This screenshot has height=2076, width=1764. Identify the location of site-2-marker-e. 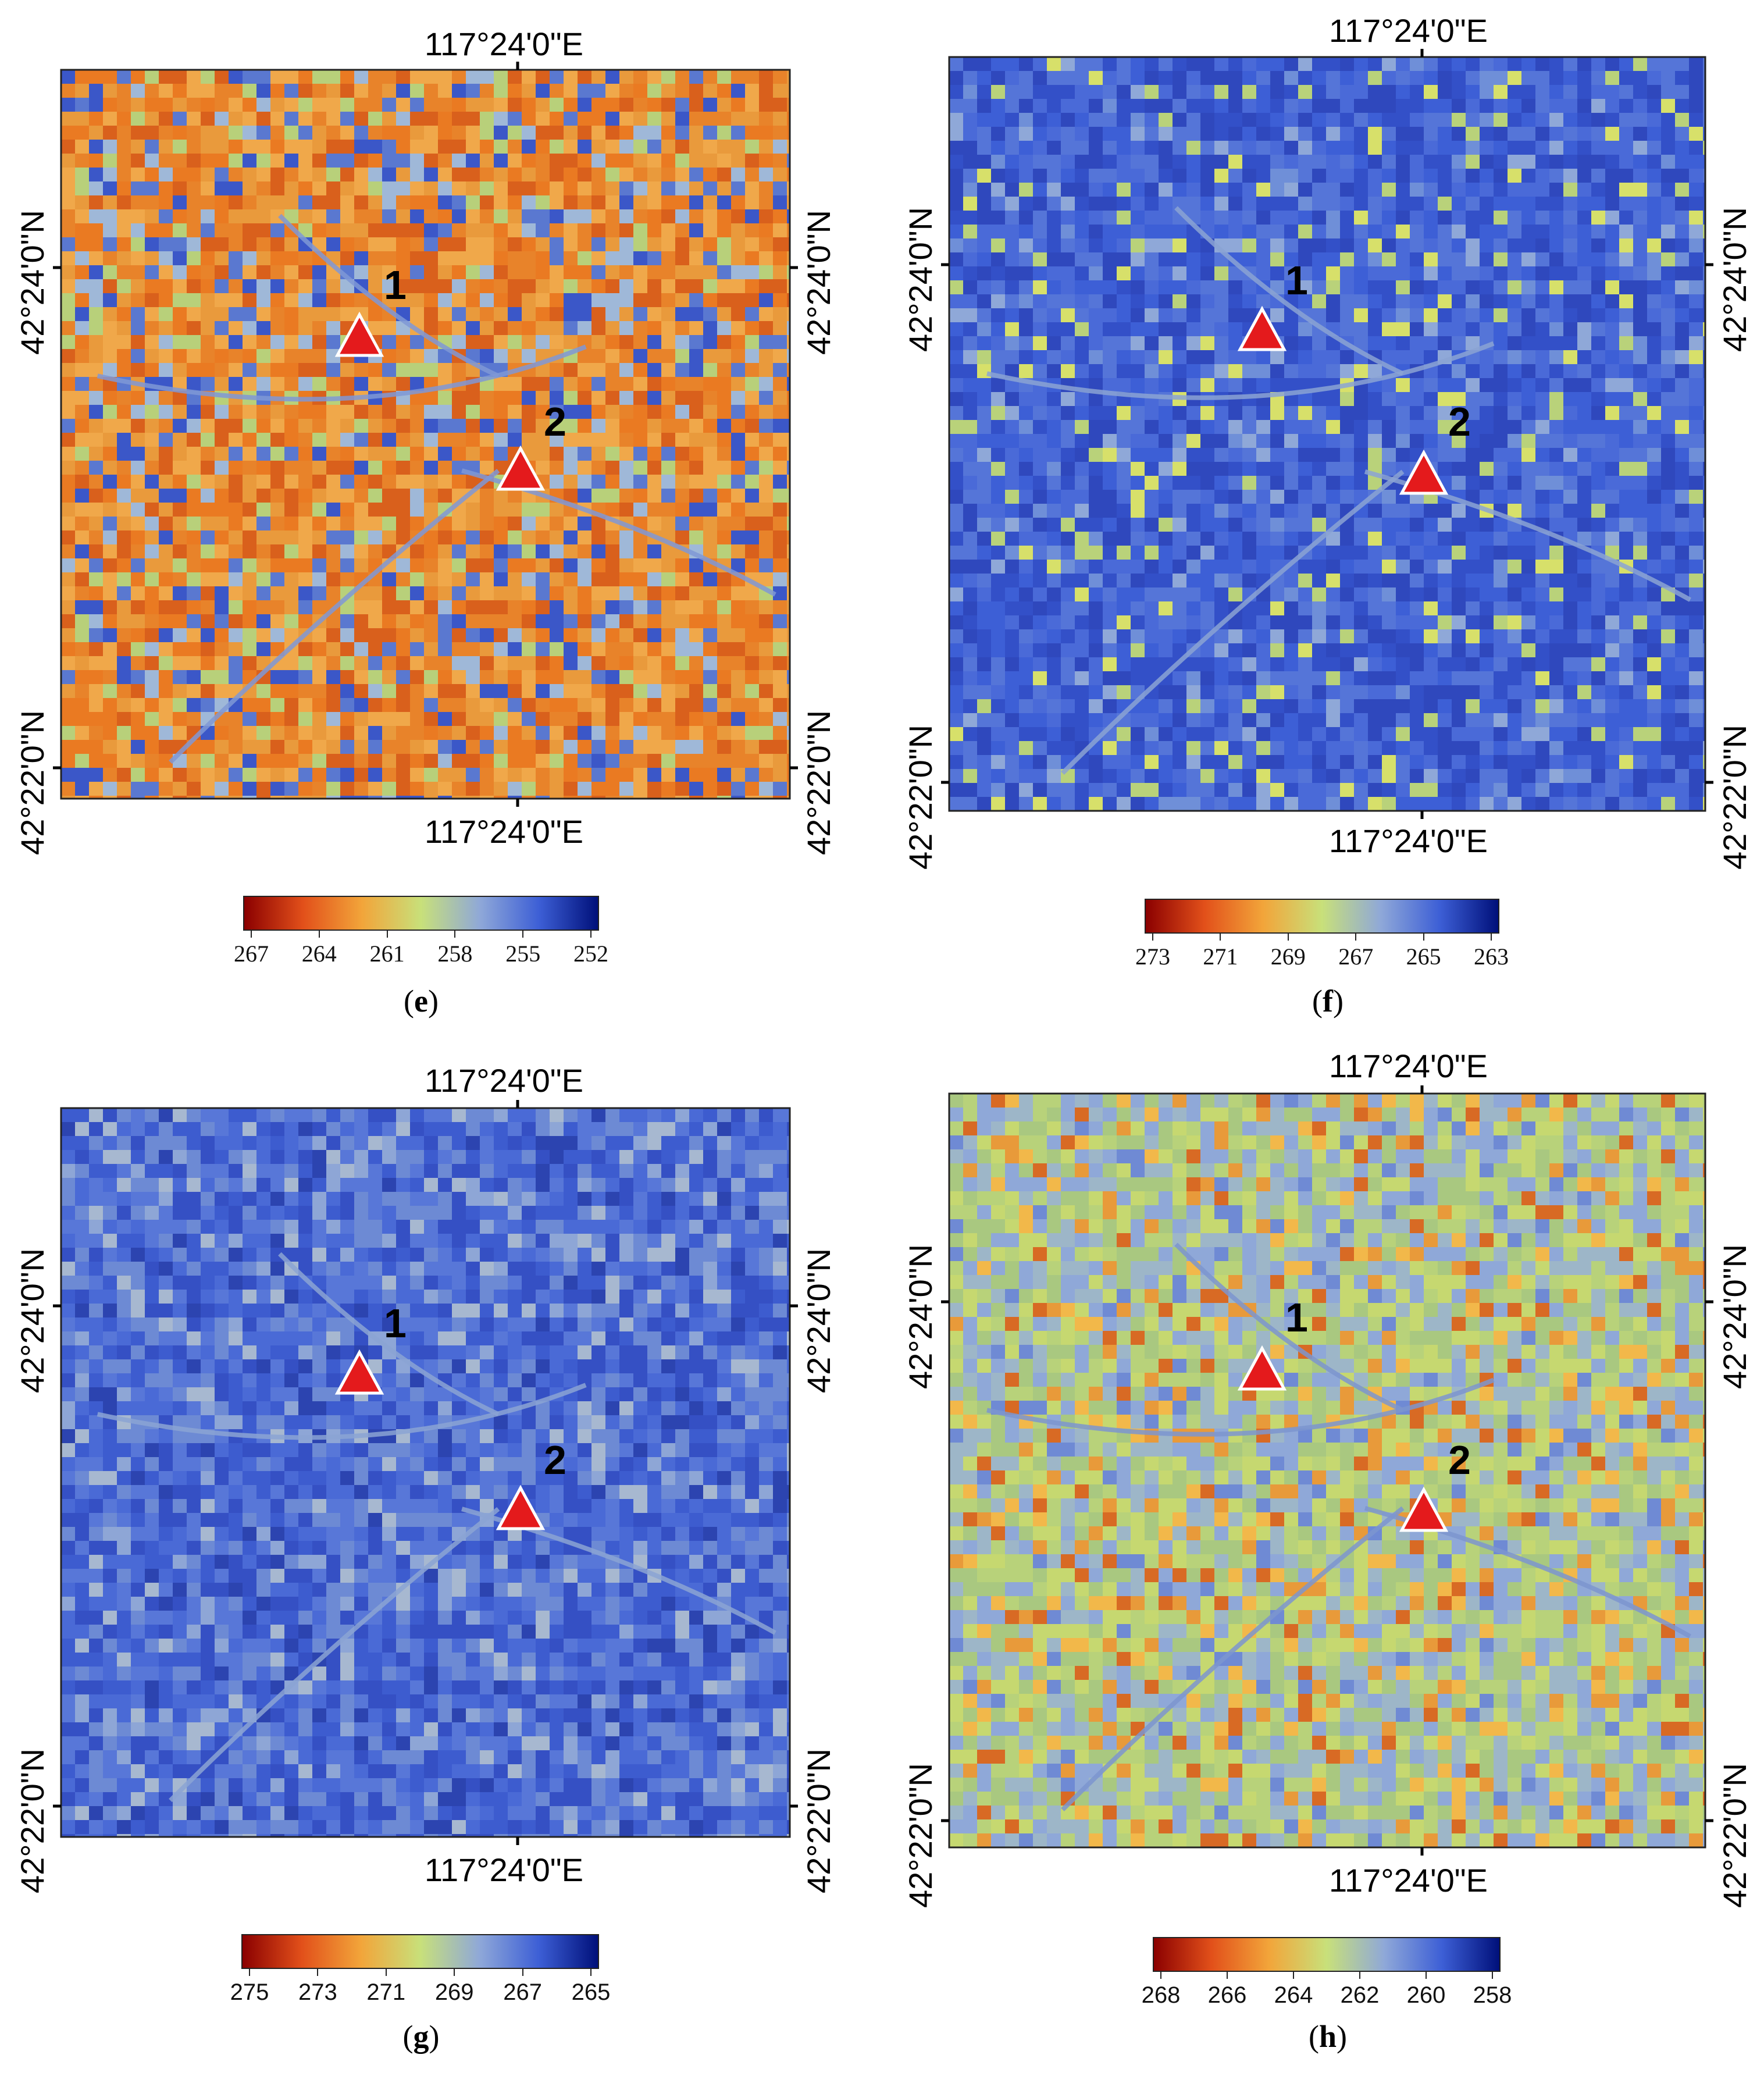
(521, 468).